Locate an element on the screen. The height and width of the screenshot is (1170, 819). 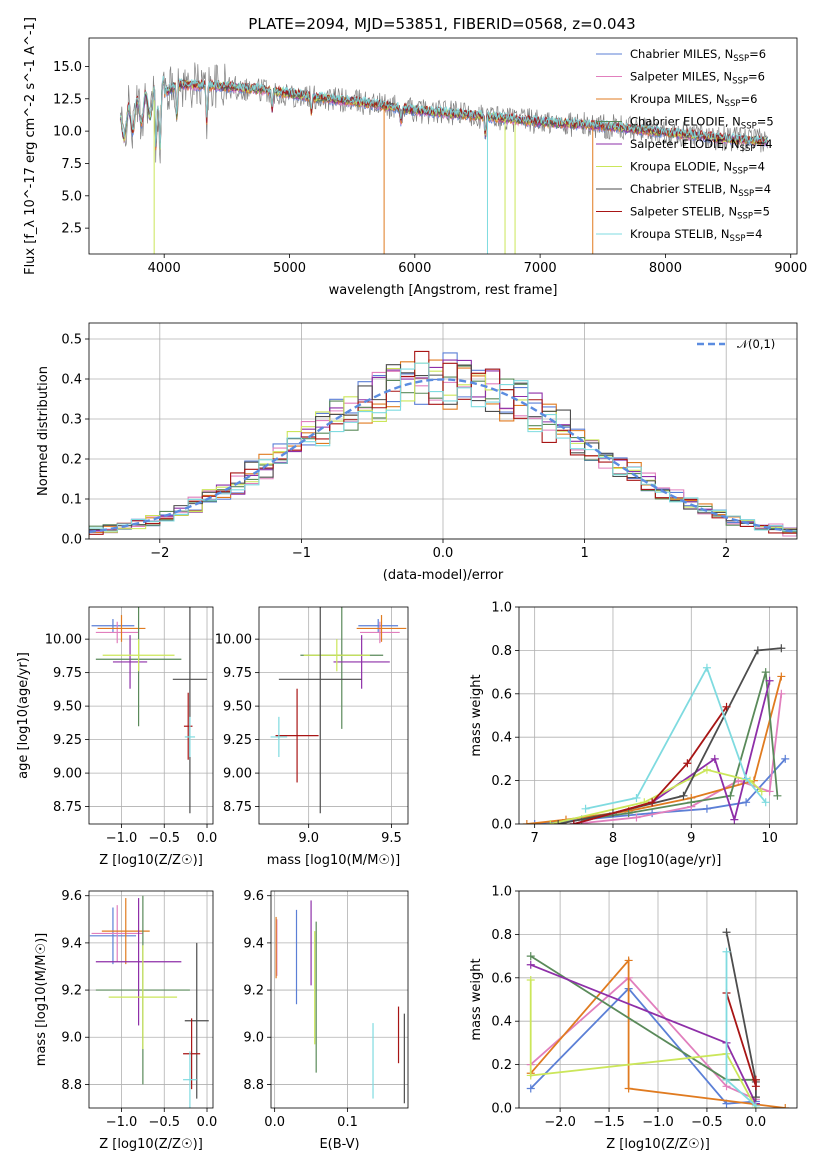
y-tick-label: 0.8 is located at coordinates (501, 651).